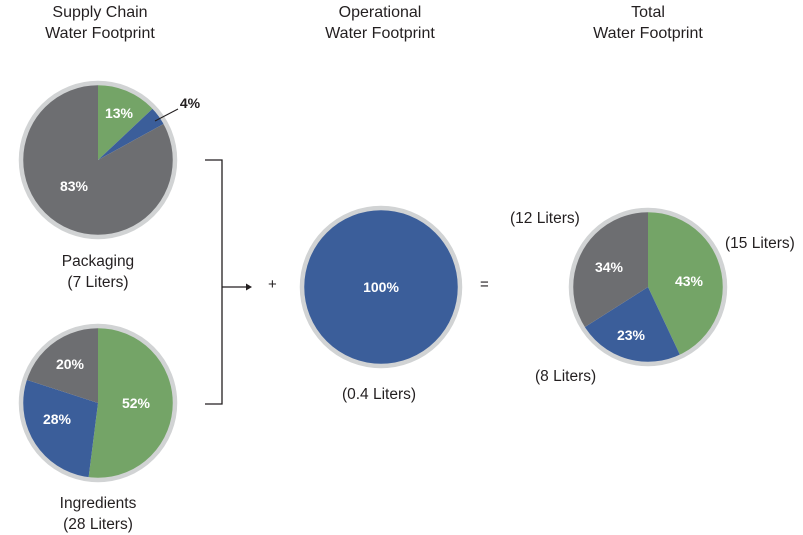  I want to click on heading-supply-chain: Supply Chain Water Footprint, so click(100, 23).